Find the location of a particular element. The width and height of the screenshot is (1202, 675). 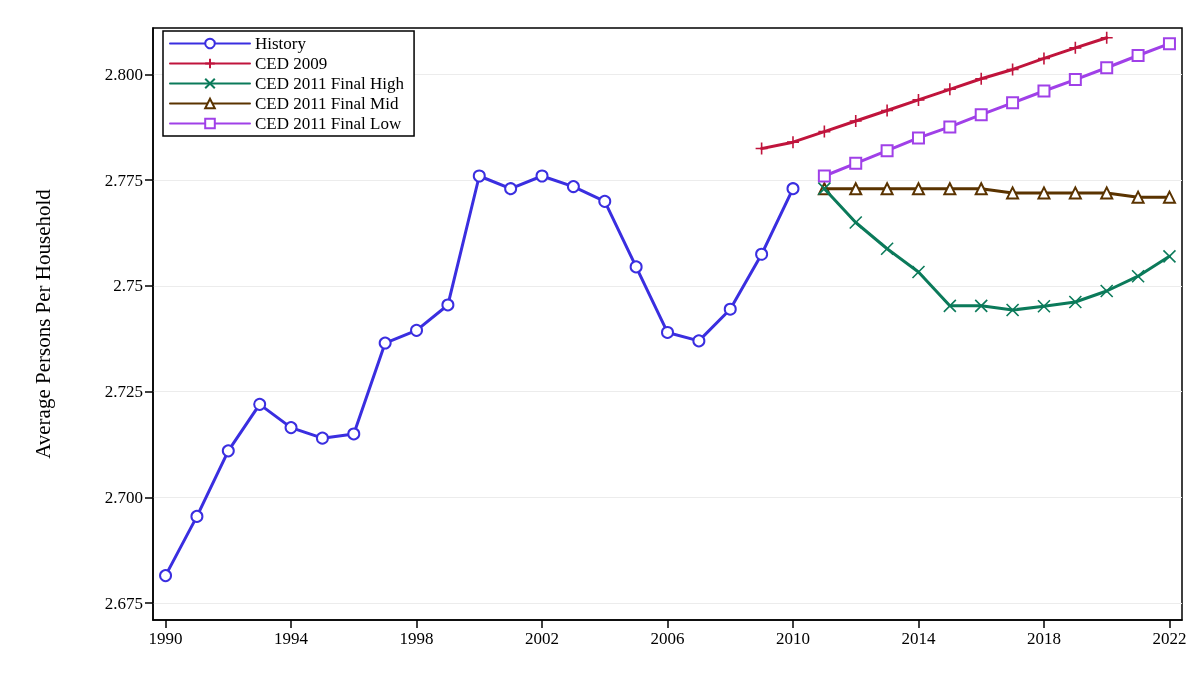

legend-label: CED 2011 Final Mid is located at coordinates (327, 103).